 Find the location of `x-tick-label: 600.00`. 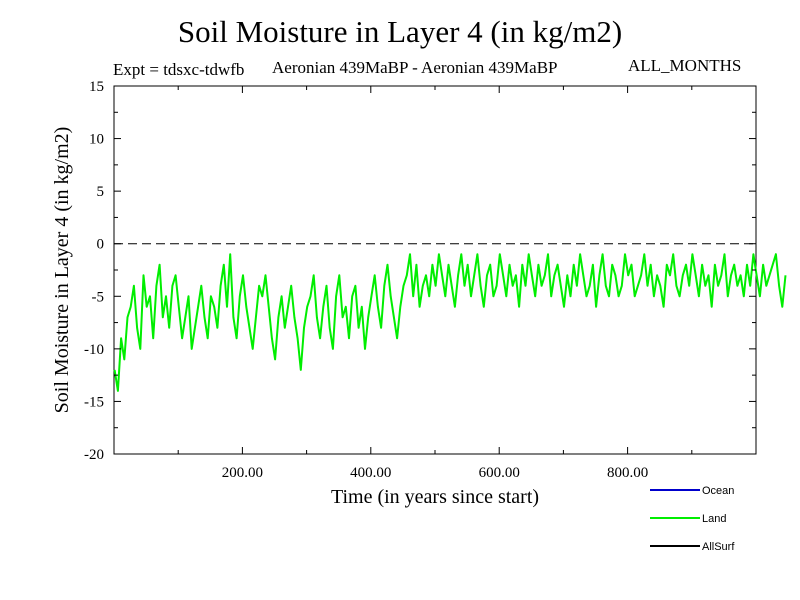

x-tick-label: 600.00 is located at coordinates (499, 473).